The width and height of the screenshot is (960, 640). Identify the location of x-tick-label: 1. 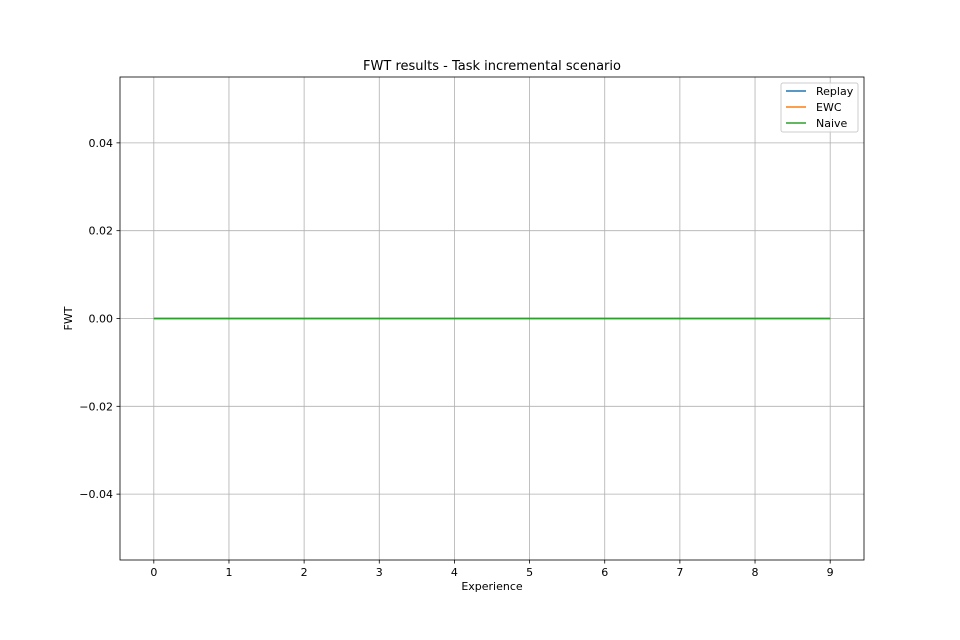
(228, 572).